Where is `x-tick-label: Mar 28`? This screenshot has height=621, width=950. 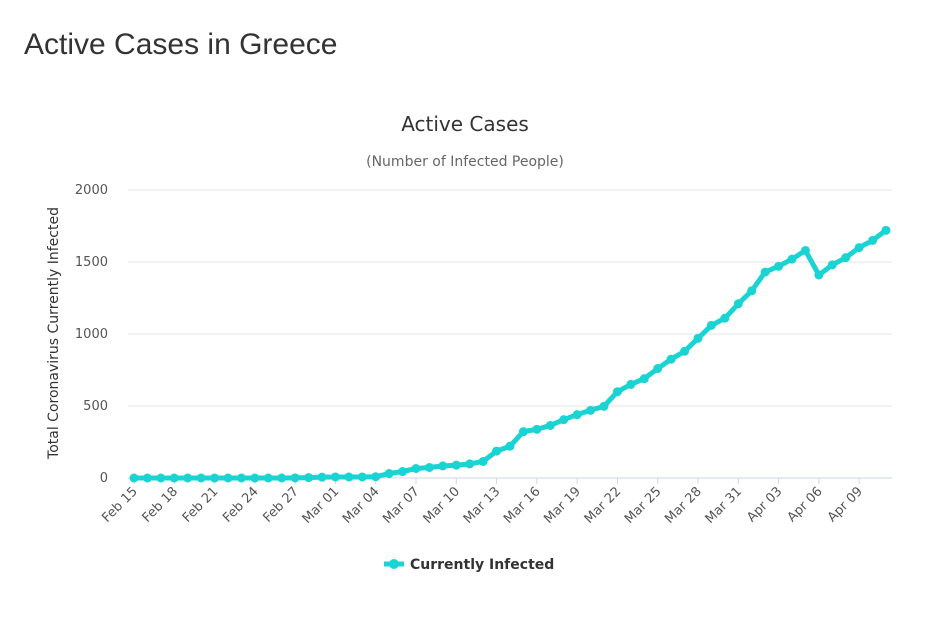 x-tick-label: Mar 28 is located at coordinates (683, 505).